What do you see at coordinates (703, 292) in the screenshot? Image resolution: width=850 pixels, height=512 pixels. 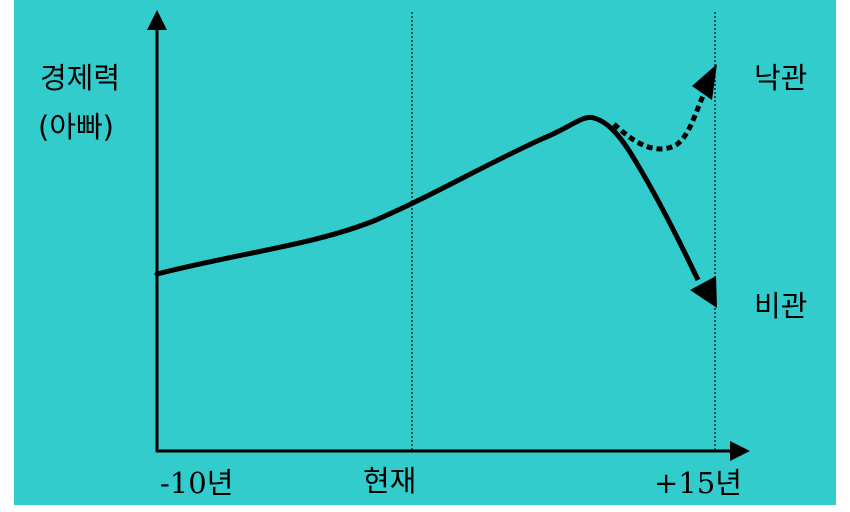 I see `pessimistic-arrow-icon` at bounding box center [703, 292].